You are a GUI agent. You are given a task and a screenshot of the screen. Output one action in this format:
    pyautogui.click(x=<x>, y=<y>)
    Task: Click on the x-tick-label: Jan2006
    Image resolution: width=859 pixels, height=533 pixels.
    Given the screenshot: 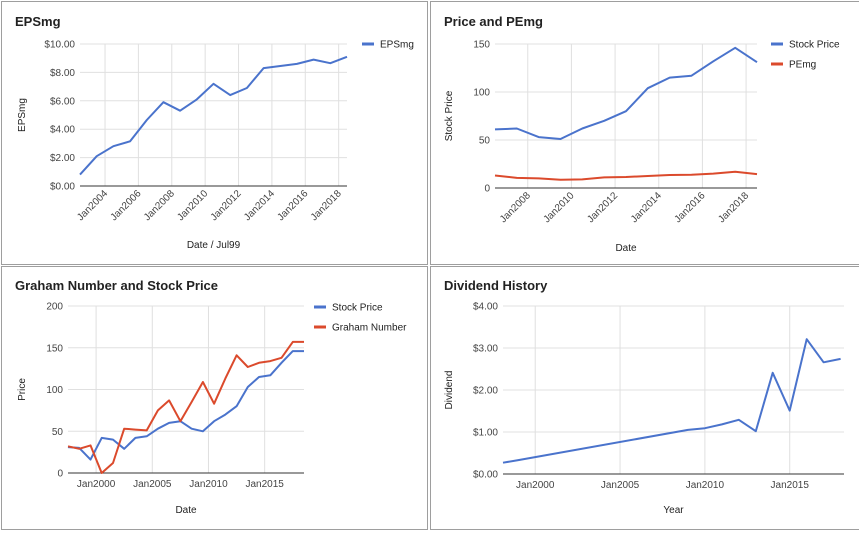 What is the action you would take?
    pyautogui.click(x=126, y=205)
    